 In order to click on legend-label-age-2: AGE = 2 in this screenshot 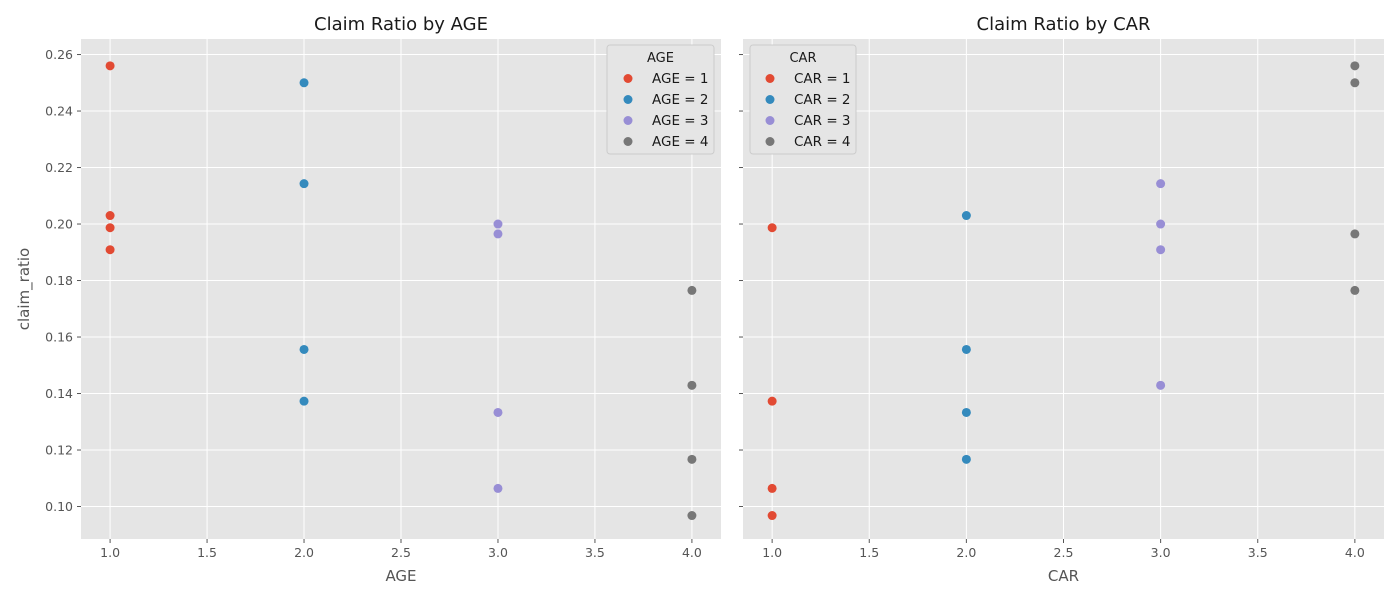, I will do `click(680, 100)`.